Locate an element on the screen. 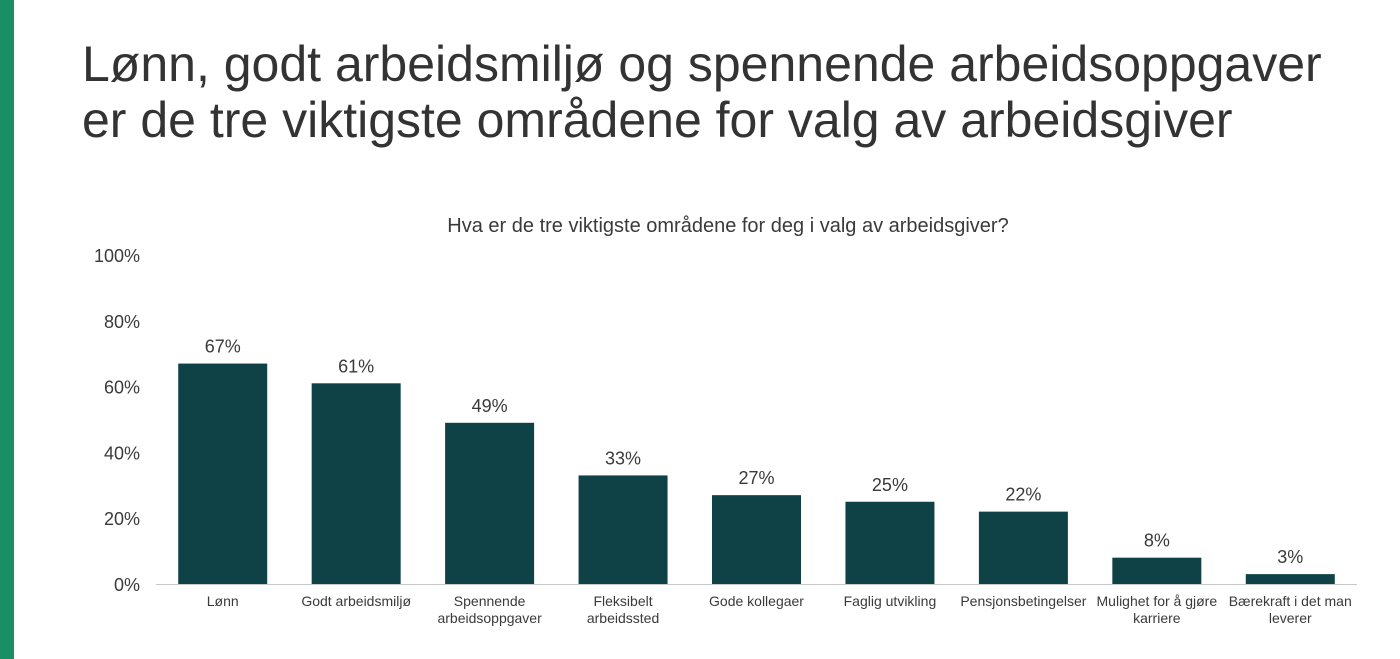  x-tick-label-line: karriere is located at coordinates (1157, 618).